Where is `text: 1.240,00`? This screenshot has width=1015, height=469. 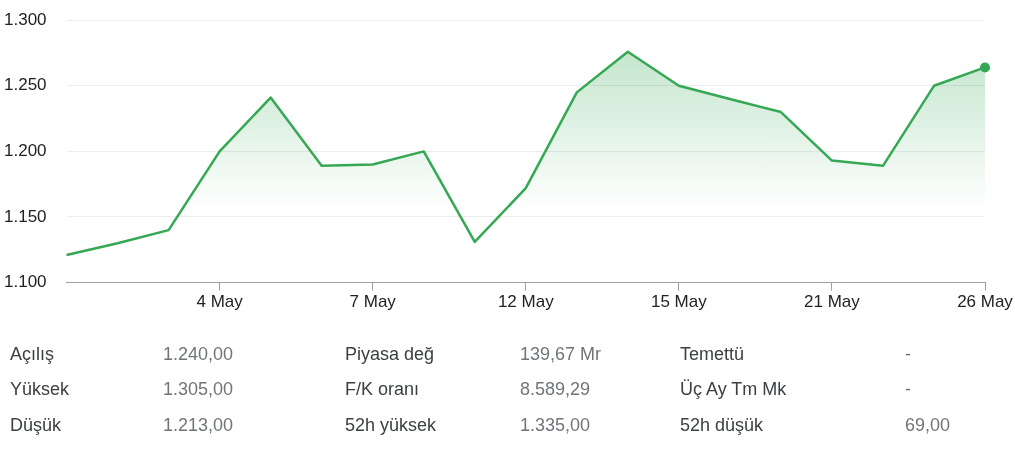 text: 1.240,00 is located at coordinates (198, 354).